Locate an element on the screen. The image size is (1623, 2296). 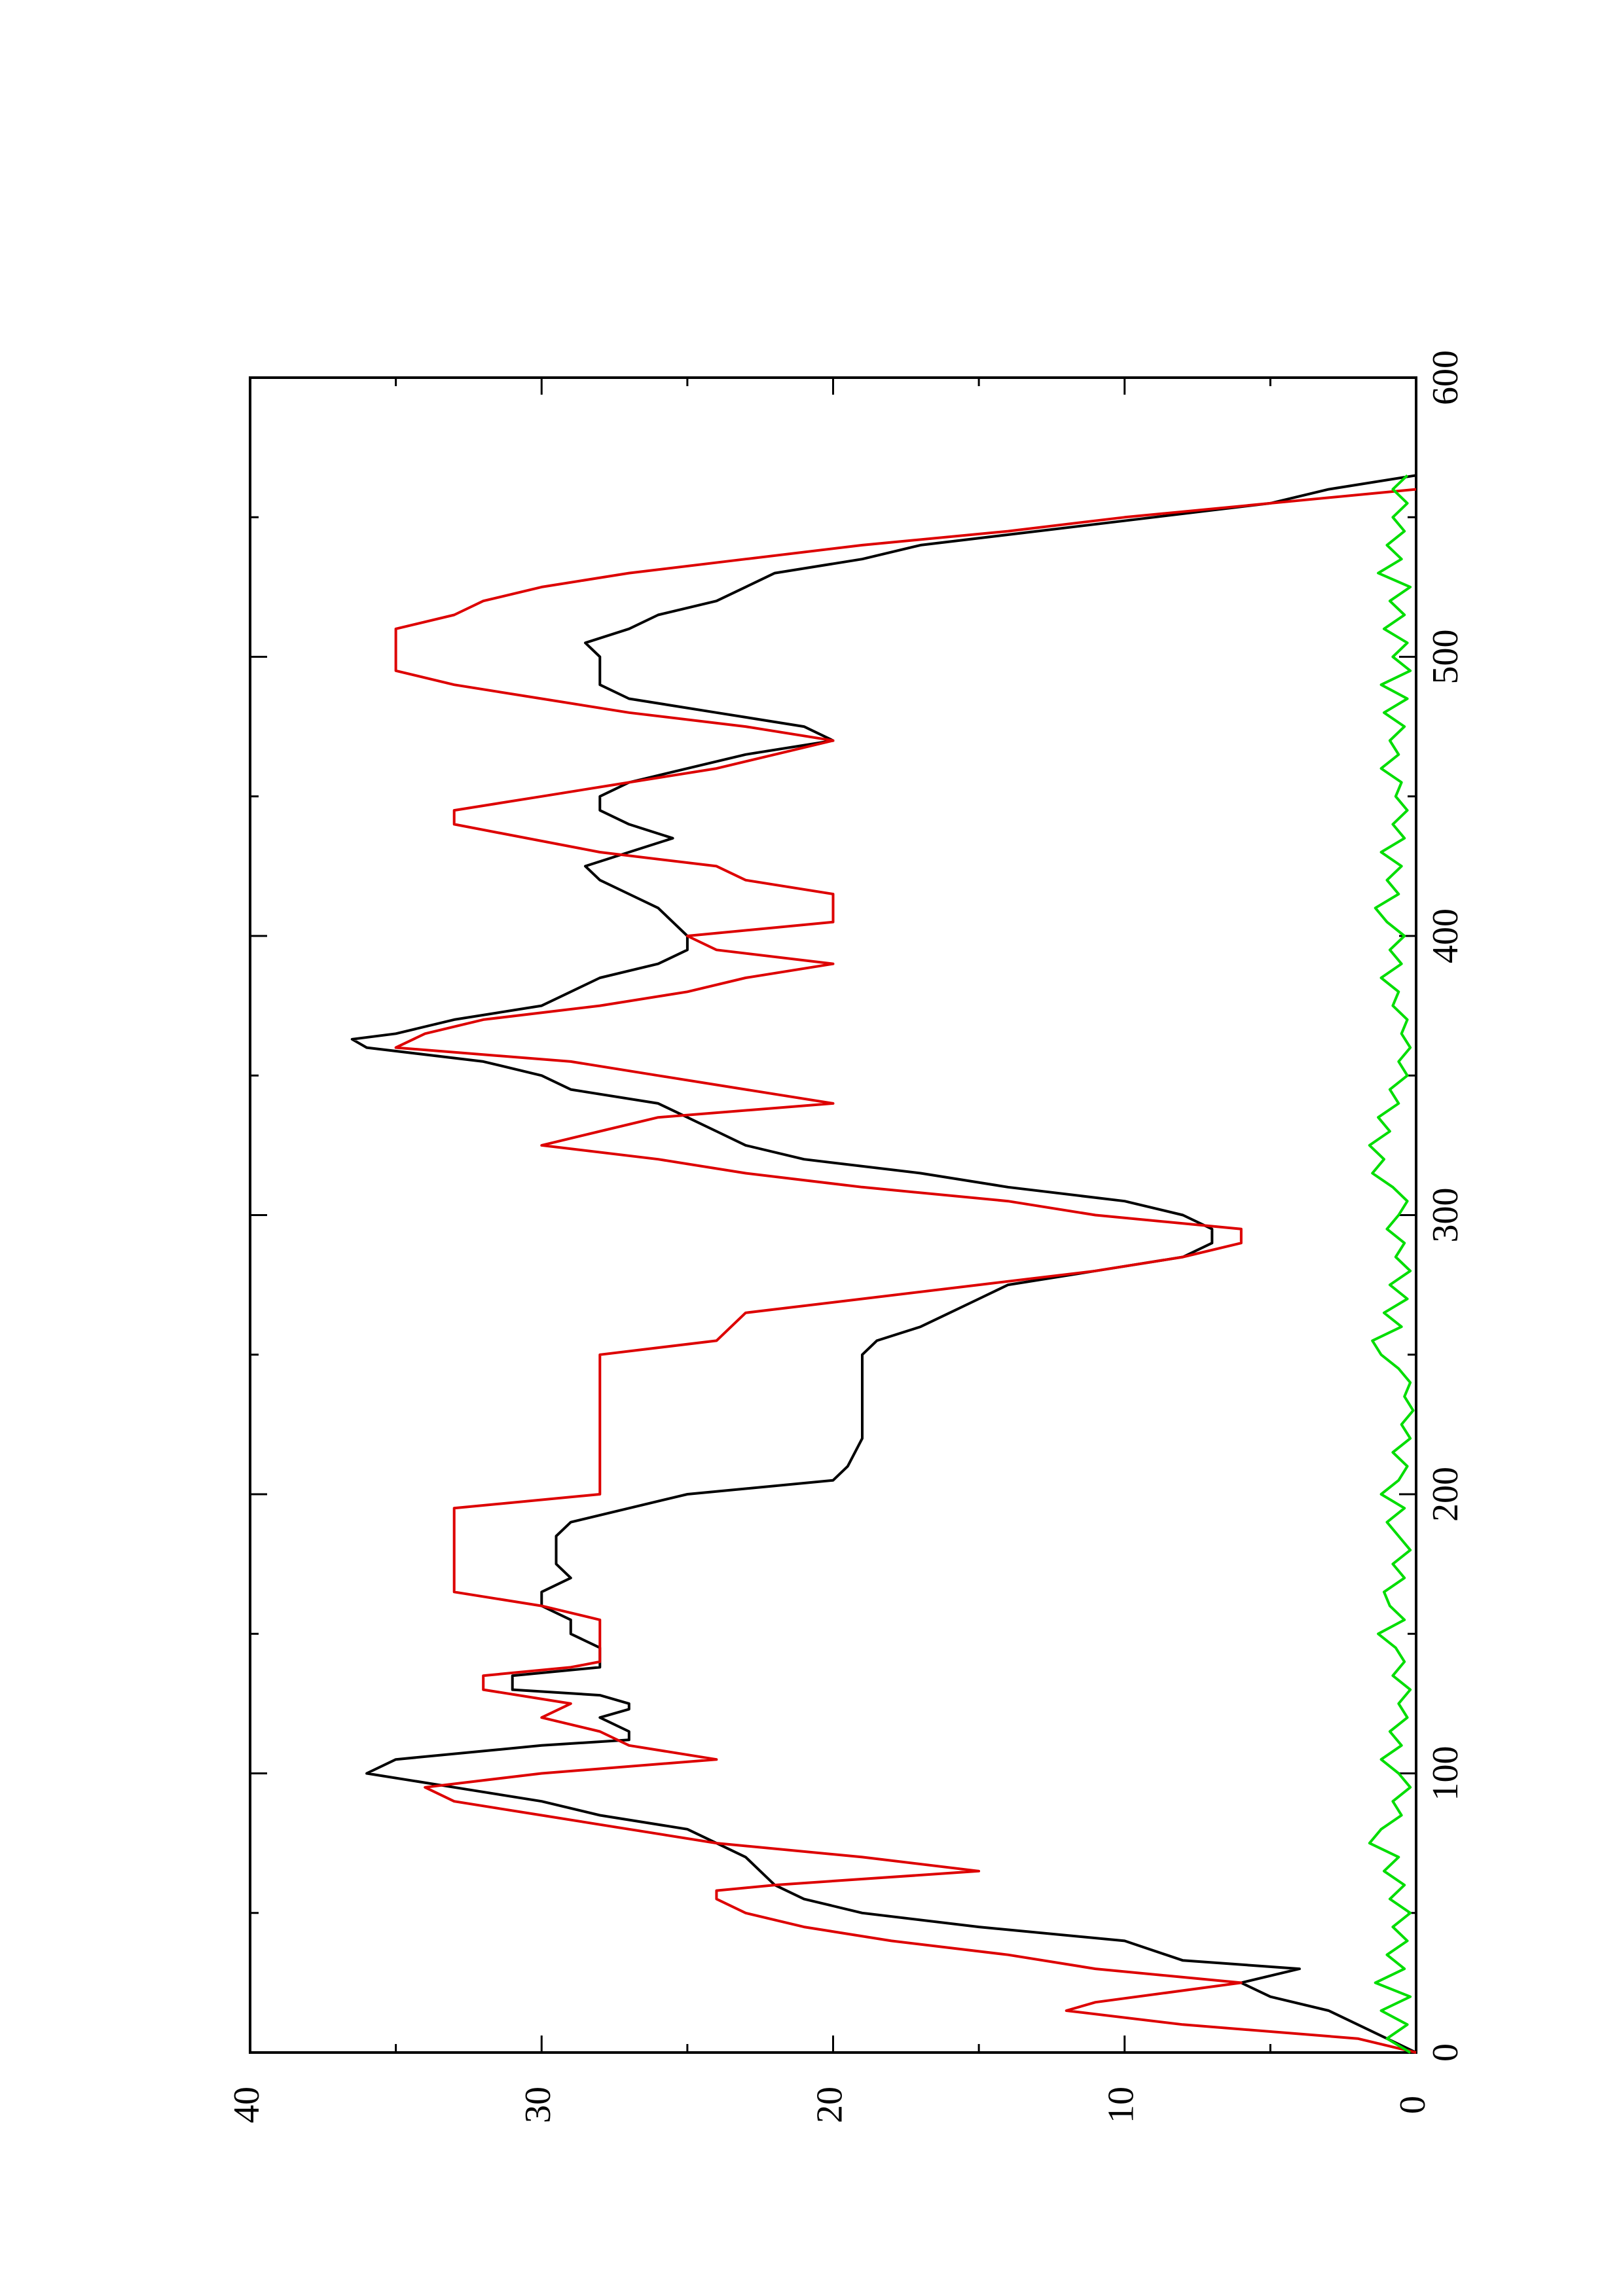
x-tick-label: 300 is located at coordinates (1445, 1215).